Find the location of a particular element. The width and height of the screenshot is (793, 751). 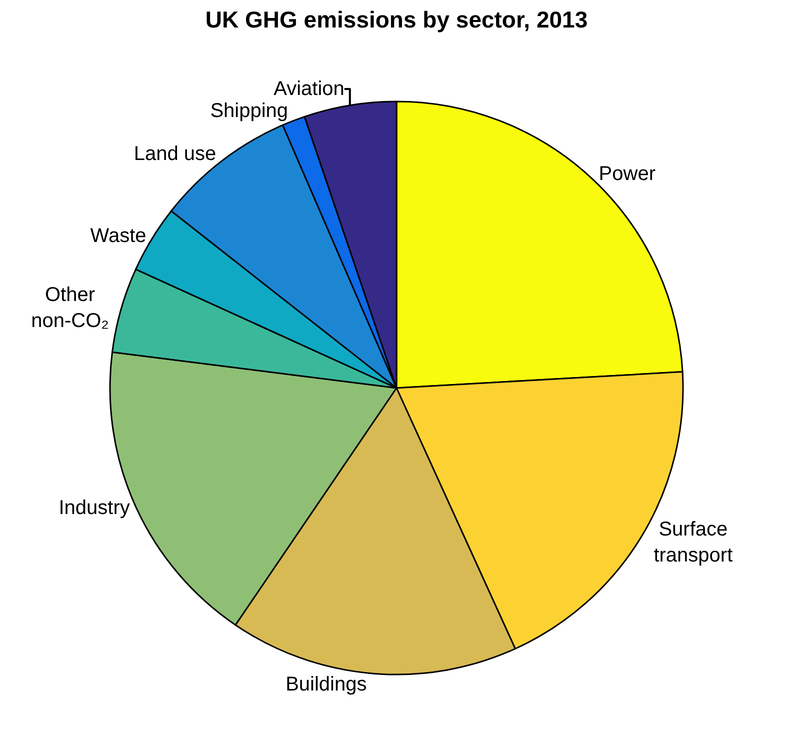

slice-label: Industry is located at coordinates (94, 507).